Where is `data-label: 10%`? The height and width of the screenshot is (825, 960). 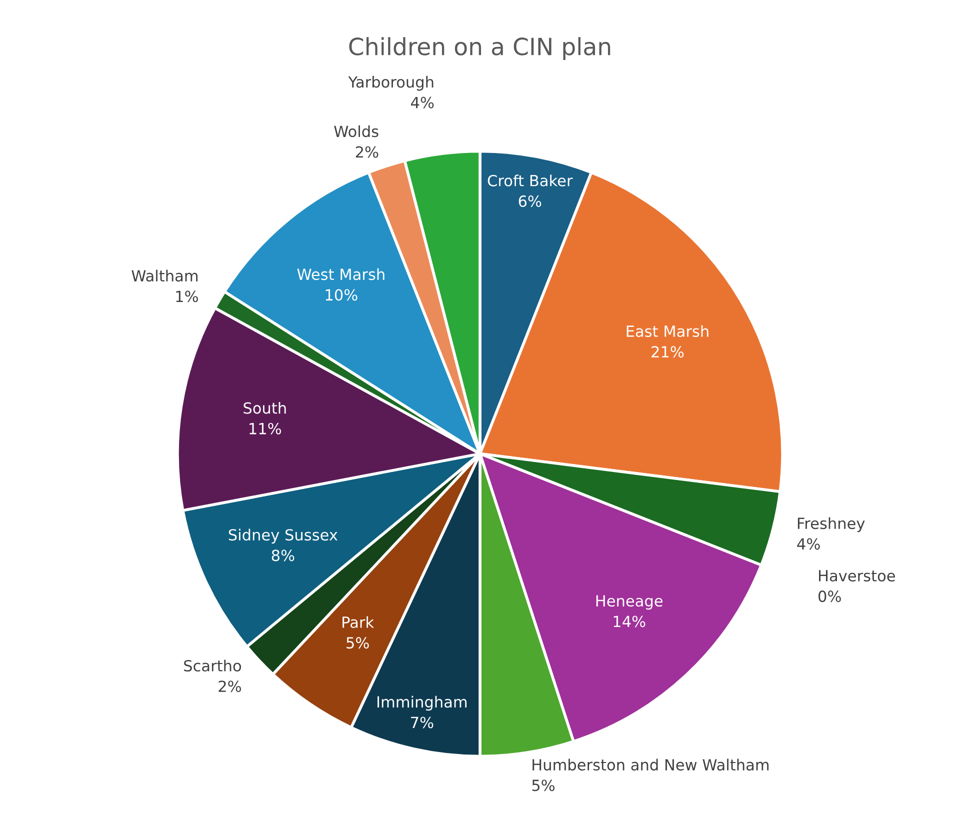
data-label: 10% is located at coordinates (342, 295).